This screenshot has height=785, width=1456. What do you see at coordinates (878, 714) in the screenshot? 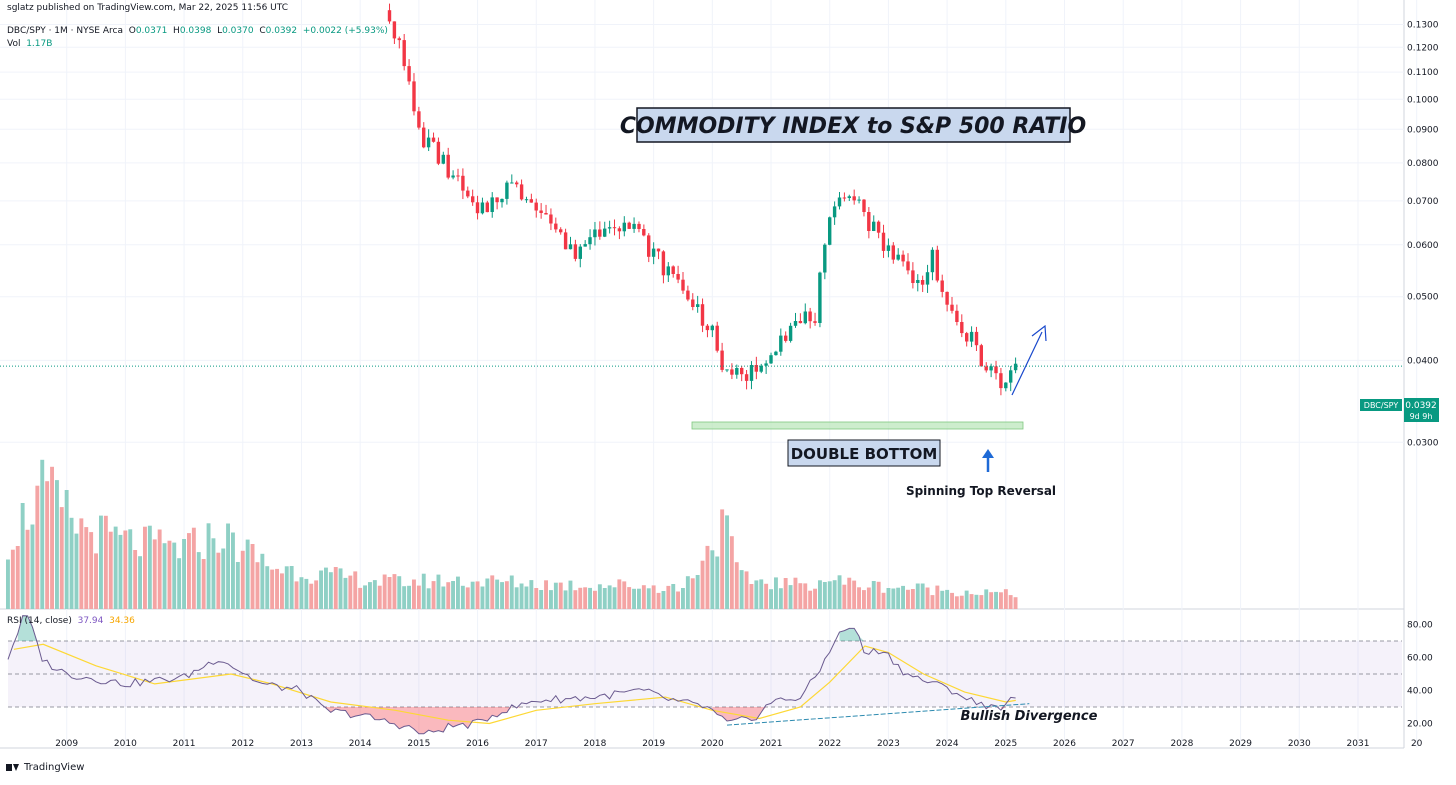
I see `rsi-divergence-line` at bounding box center [878, 714].